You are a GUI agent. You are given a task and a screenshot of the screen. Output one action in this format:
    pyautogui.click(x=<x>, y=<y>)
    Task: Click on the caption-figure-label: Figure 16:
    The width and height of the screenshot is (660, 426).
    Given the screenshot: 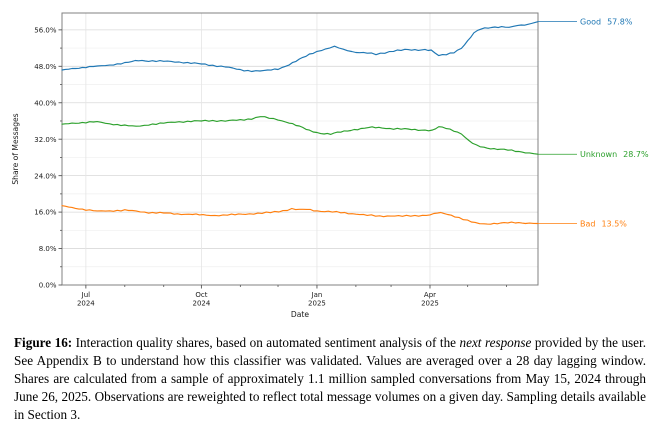 What is the action you would take?
    pyautogui.click(x=43, y=342)
    